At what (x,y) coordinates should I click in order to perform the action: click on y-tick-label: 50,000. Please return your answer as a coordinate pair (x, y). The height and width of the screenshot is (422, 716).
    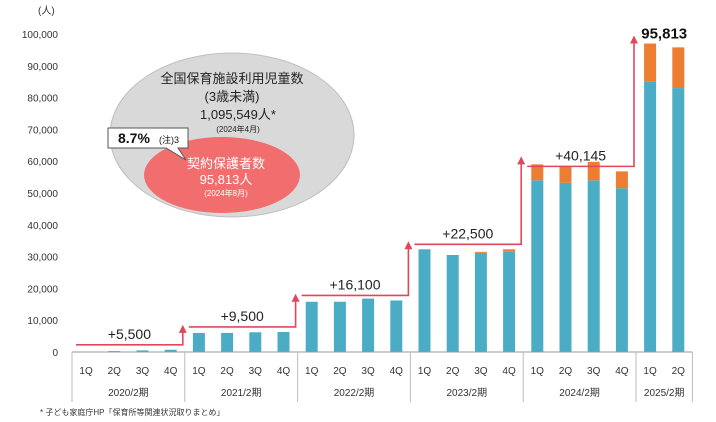
    Looking at the image, I should click on (42, 194).